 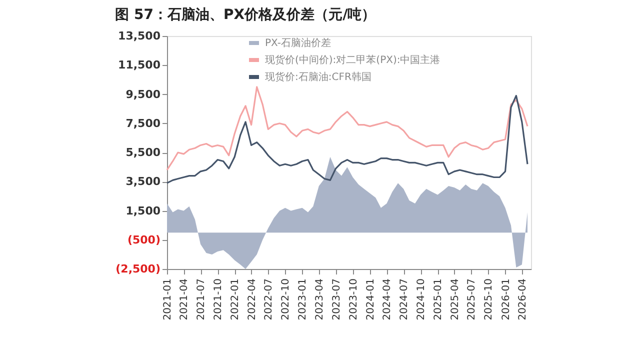 I want to click on y-tick-label: (2,500), so click(x=138, y=269).